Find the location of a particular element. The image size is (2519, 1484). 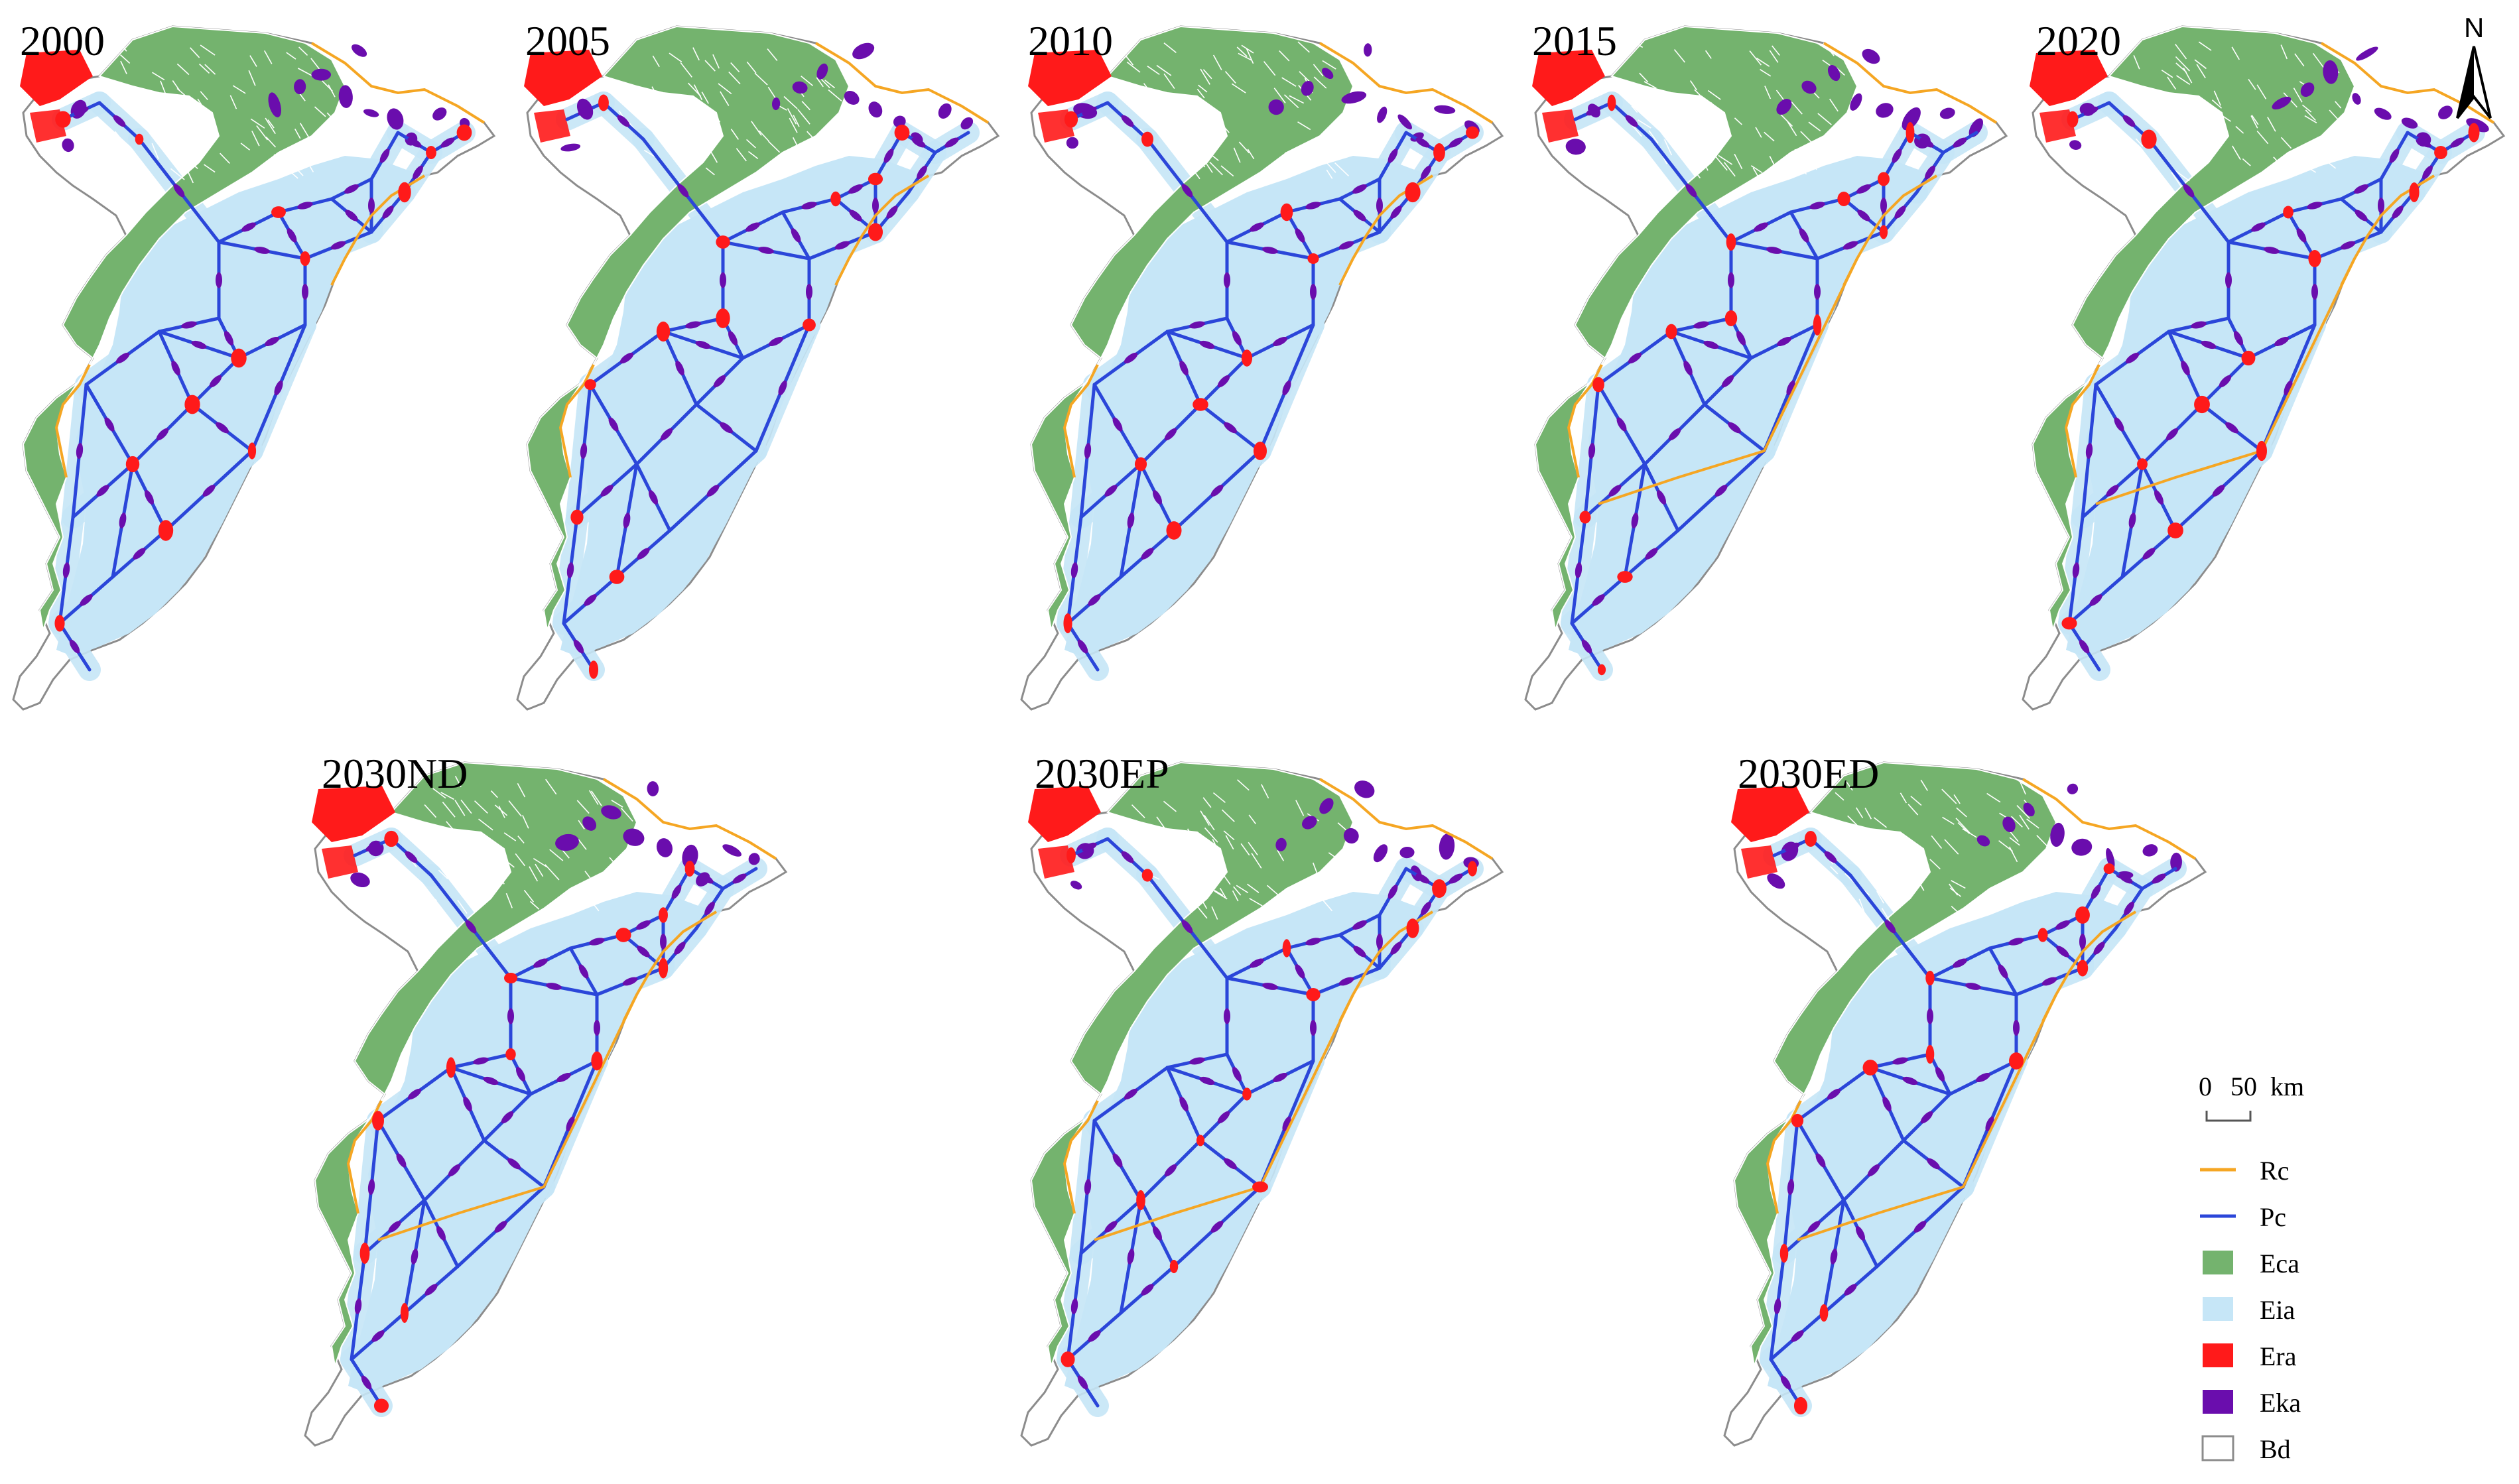

legend-item-rc: Rc is located at coordinates (2278, 1170).